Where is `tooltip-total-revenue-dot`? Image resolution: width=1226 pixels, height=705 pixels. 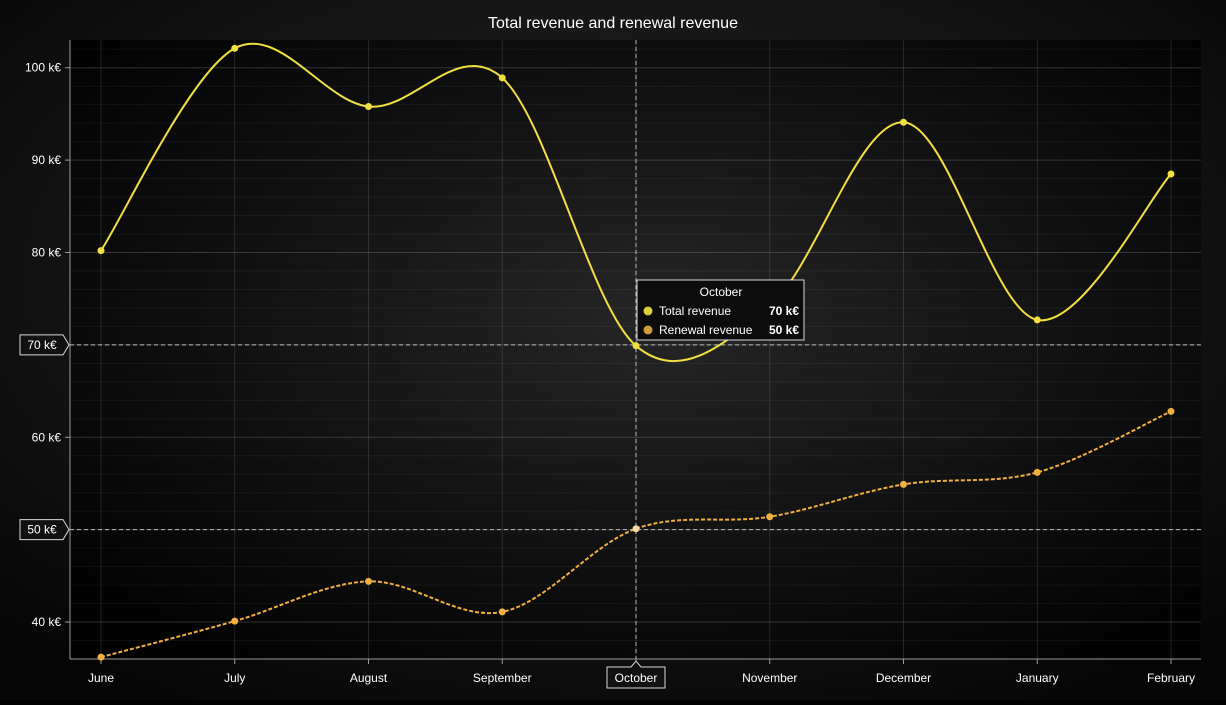
tooltip-total-revenue-dot is located at coordinates (648, 311).